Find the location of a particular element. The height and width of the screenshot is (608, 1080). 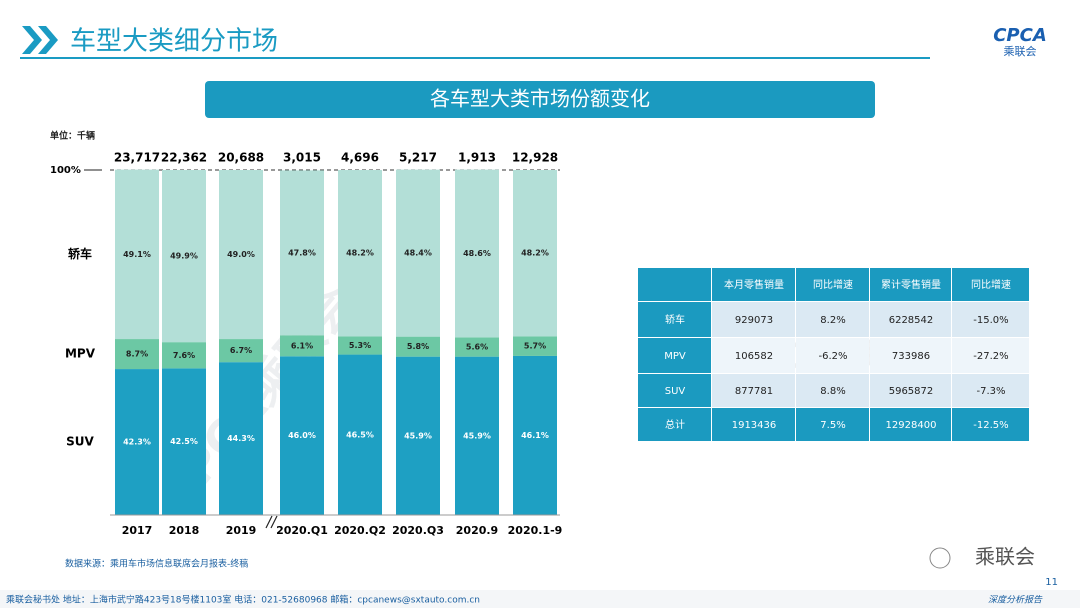

value-label: 42.3% is located at coordinates (137, 442).